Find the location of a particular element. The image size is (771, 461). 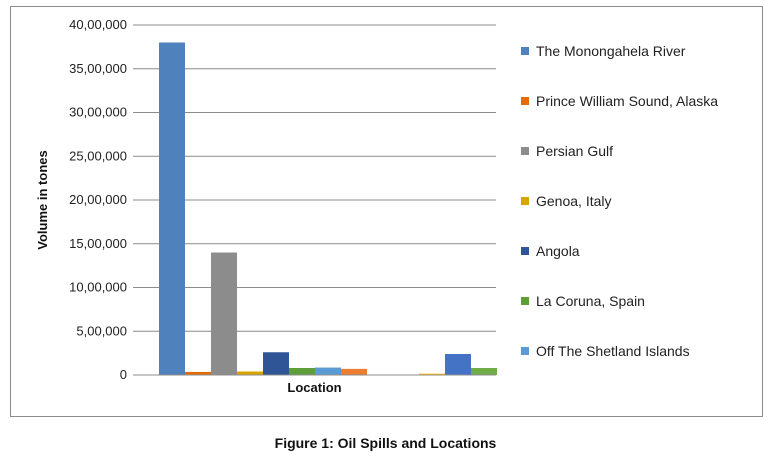

legend-label: Persian Gulf is located at coordinates (574, 151).